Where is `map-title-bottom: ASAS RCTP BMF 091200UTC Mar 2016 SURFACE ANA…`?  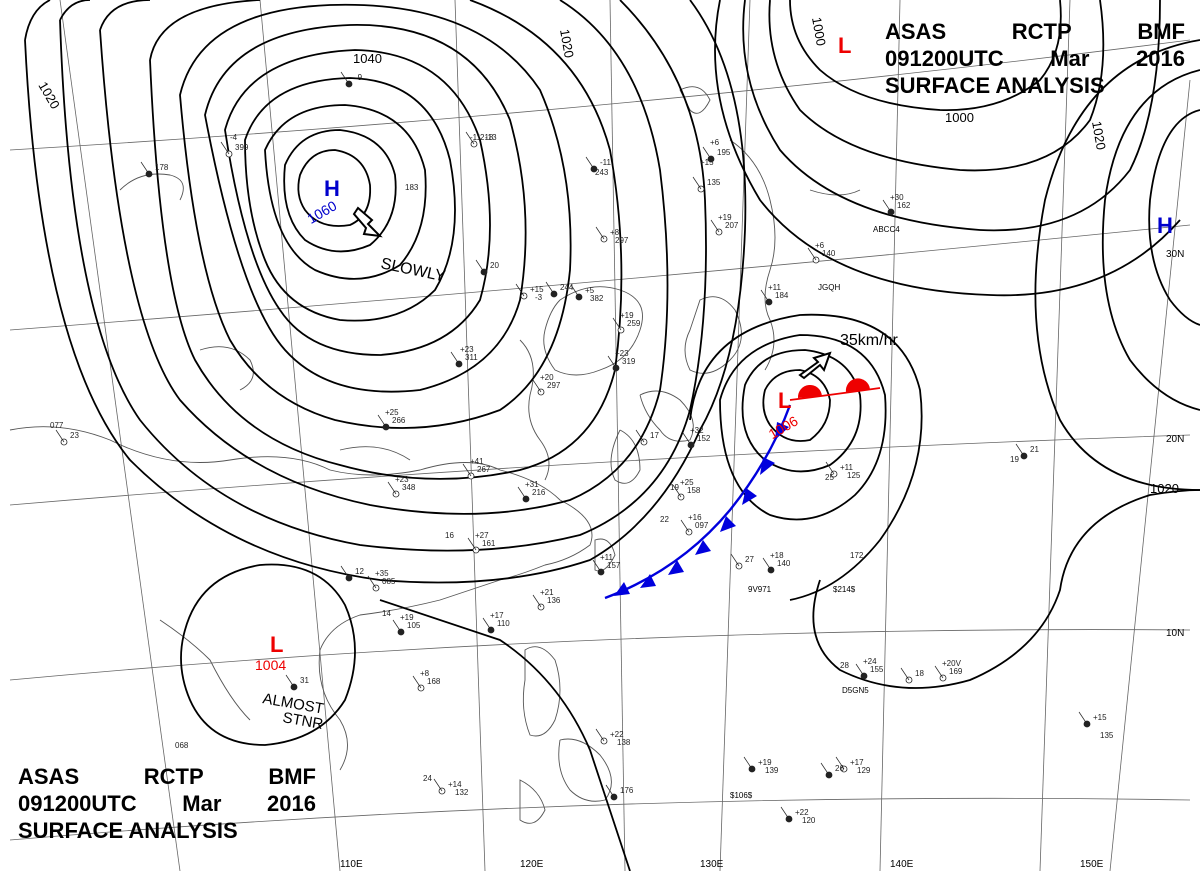 map-title-bottom: ASAS RCTP BMF 091200UTC Mar 2016 SURFACE ANA… is located at coordinates (167, 803).